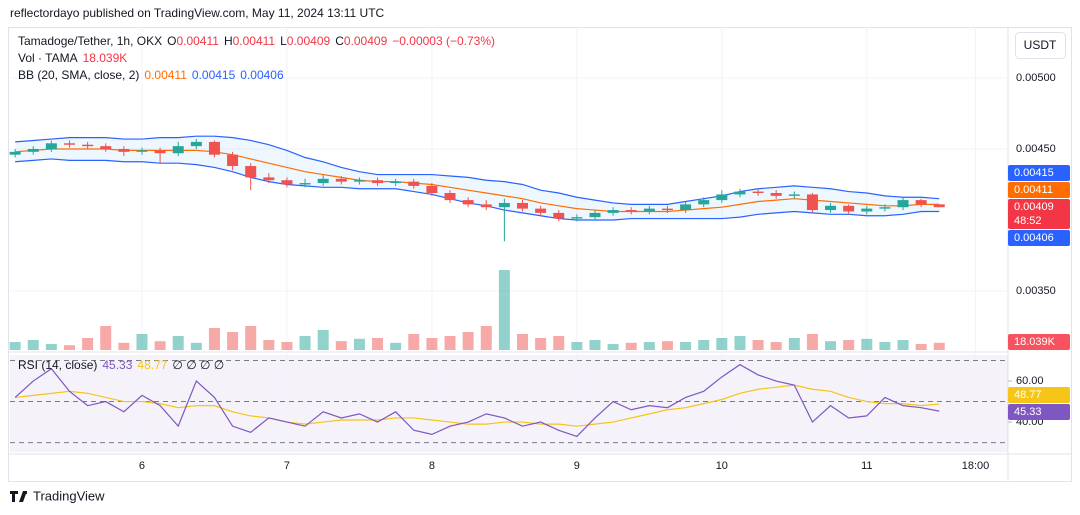 The image size is (1080, 515). What do you see at coordinates (722, 466) in the screenshot?
I see `x-tick-label: 10` at bounding box center [722, 466].